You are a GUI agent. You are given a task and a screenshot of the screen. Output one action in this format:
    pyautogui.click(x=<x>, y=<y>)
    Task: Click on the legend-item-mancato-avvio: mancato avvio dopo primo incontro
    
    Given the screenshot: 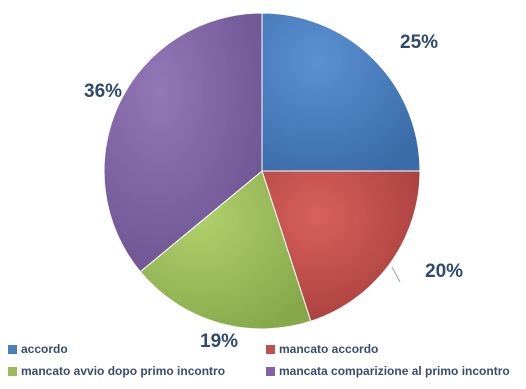 What is the action you would take?
    pyautogui.click(x=137, y=371)
    